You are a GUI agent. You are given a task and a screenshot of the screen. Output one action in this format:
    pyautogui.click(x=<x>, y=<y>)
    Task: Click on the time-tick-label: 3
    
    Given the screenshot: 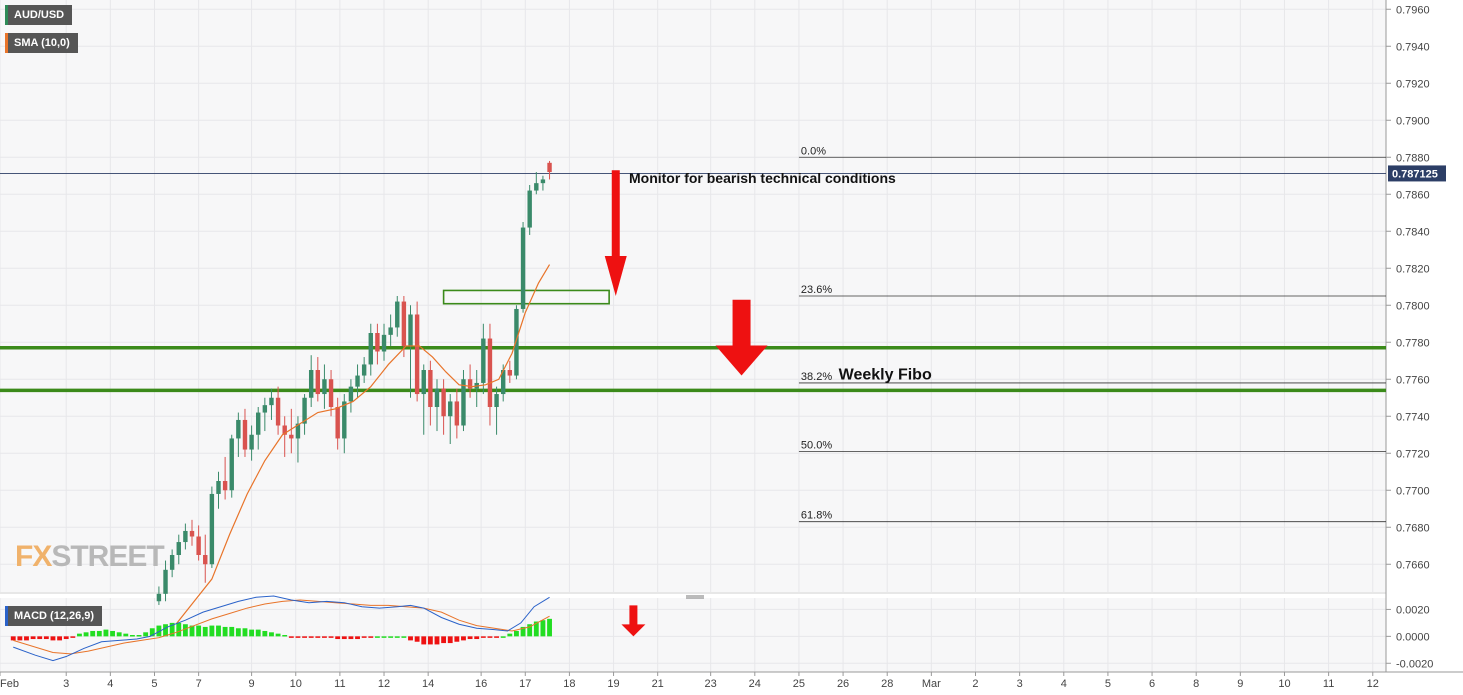 What is the action you would take?
    pyautogui.click(x=66, y=684)
    